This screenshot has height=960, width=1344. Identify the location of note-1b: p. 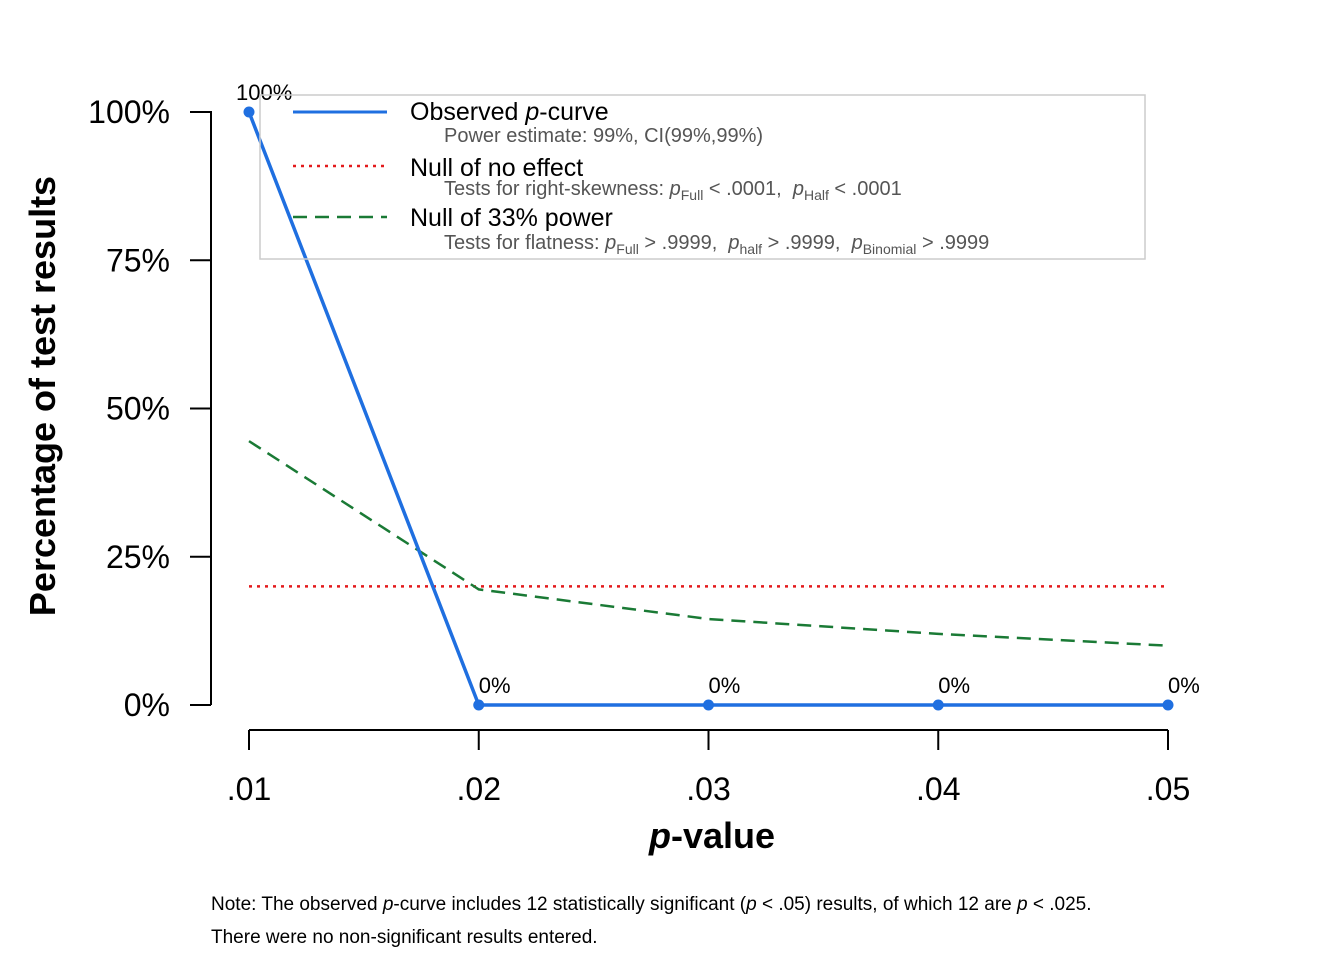
(388, 904).